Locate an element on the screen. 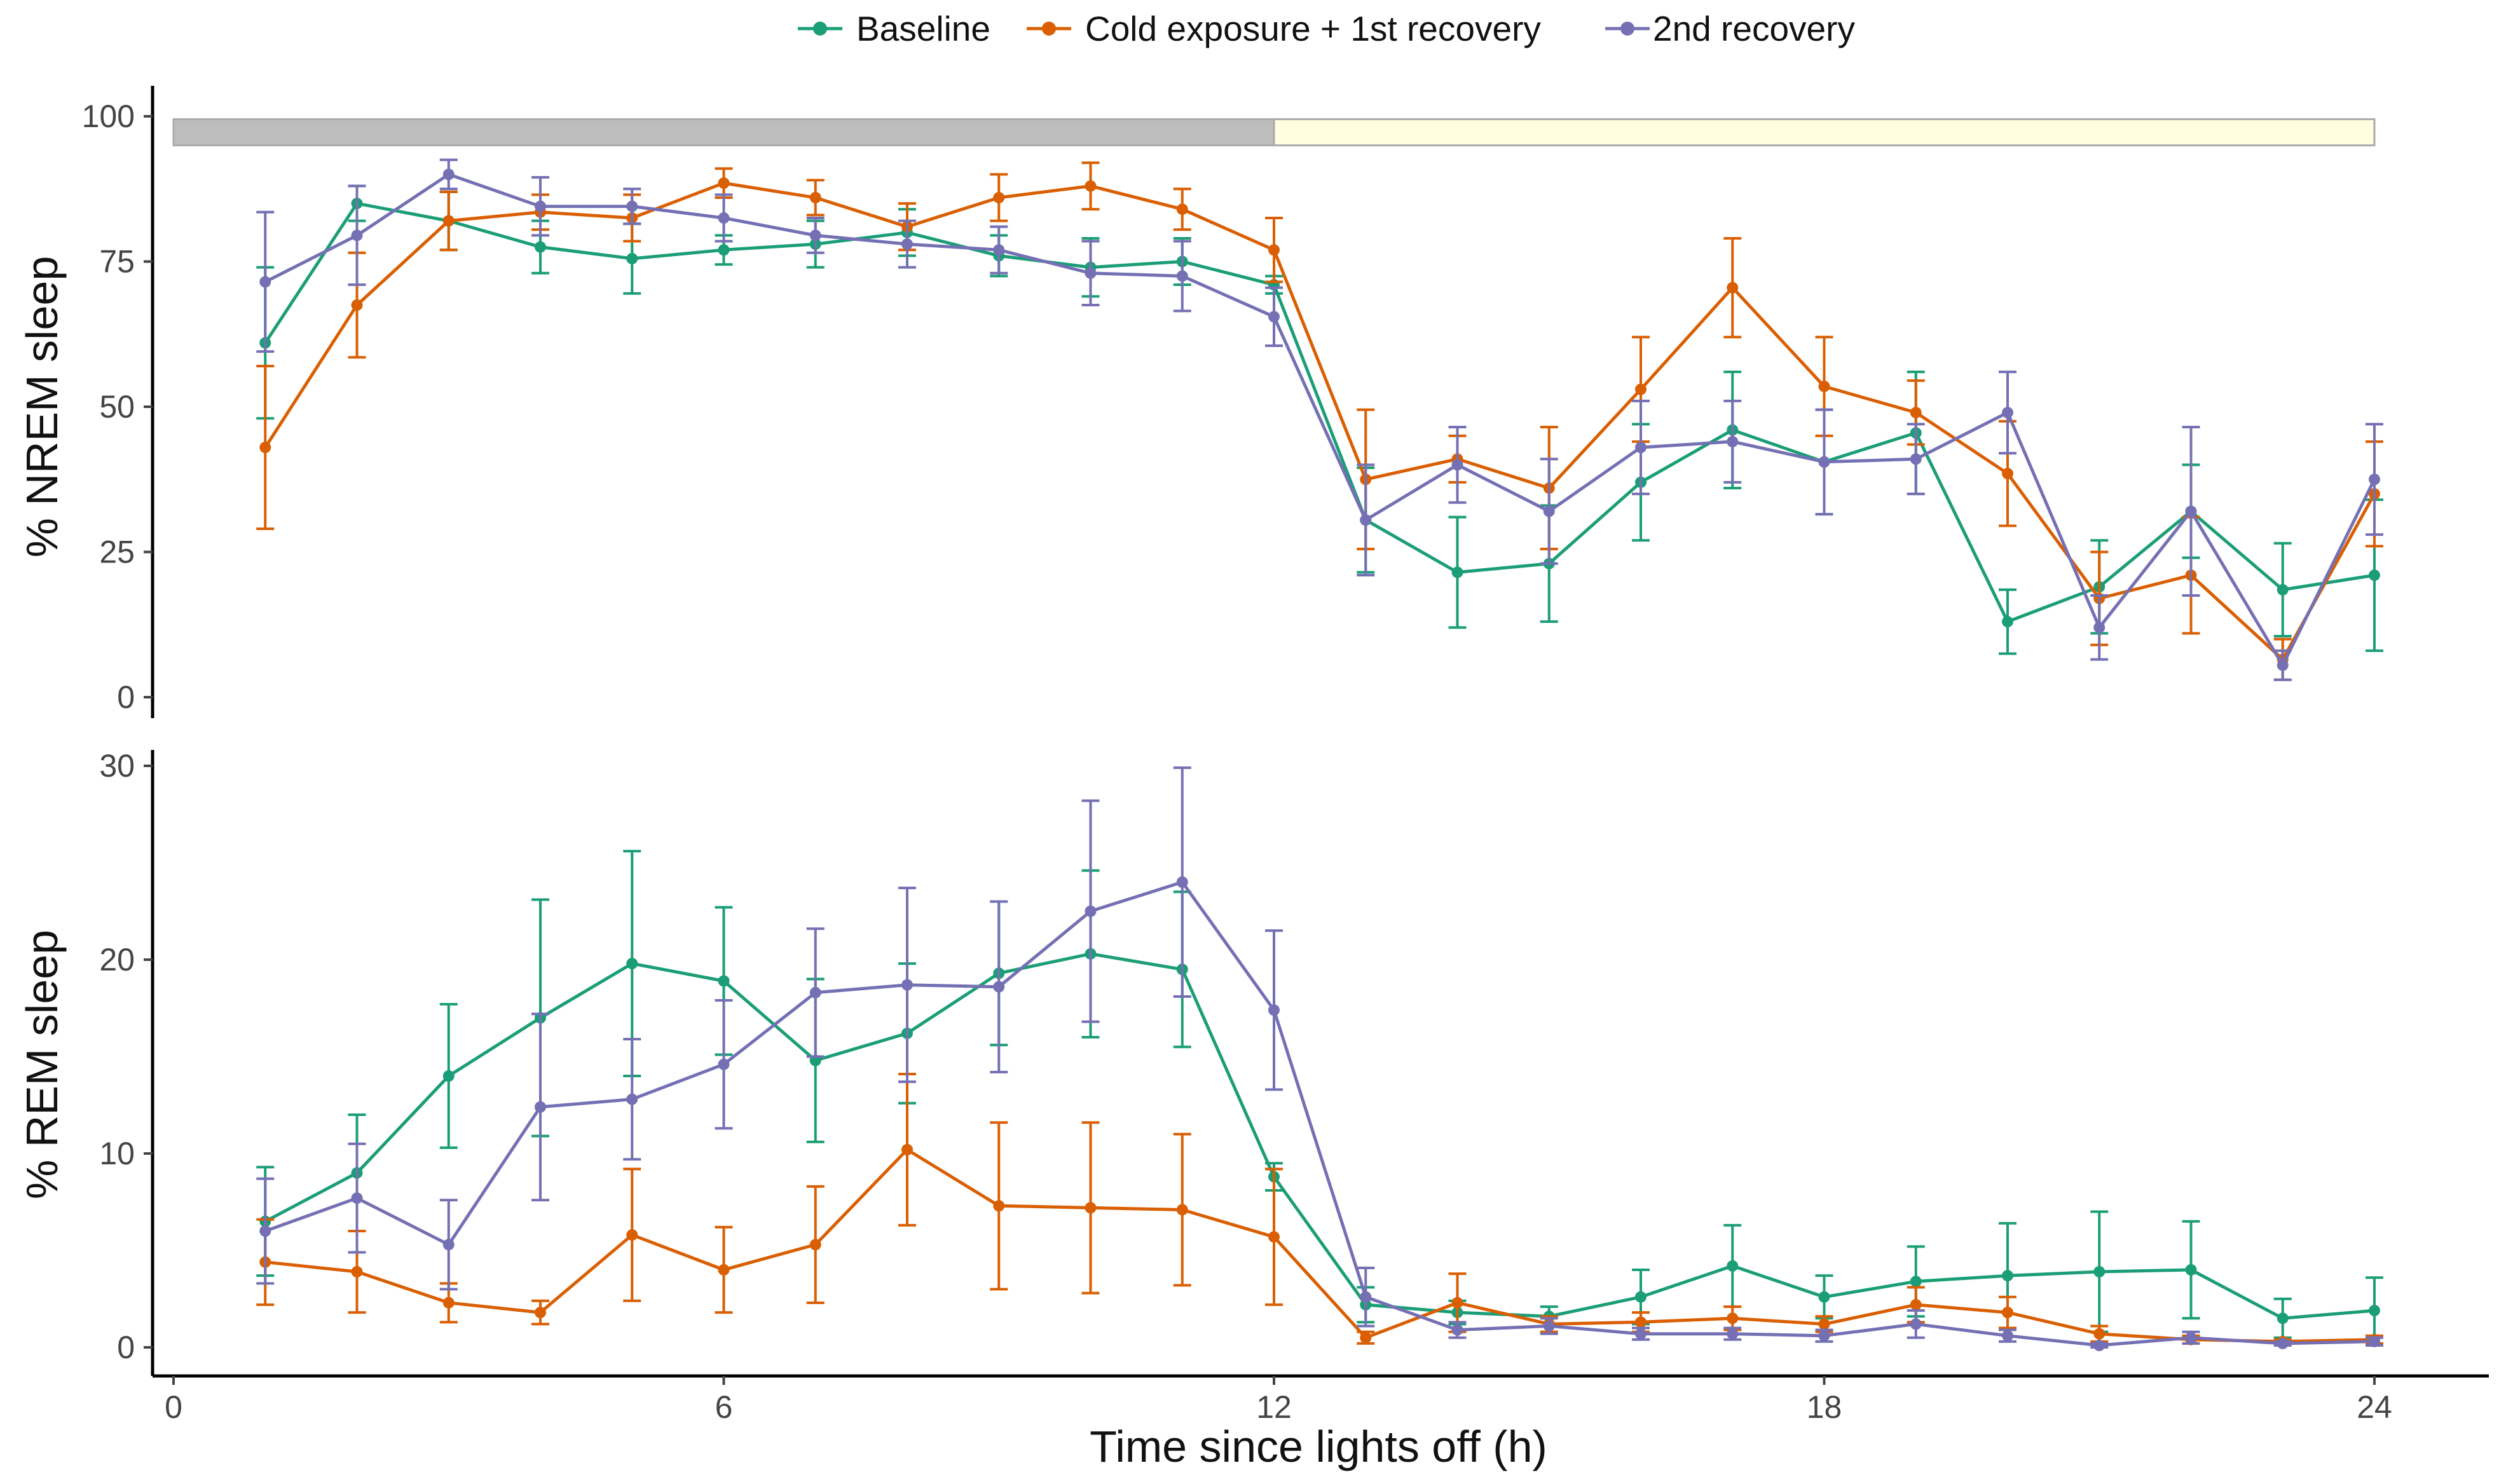 Image resolution: width=2506 pixels, height=1484 pixels. y-axis-title-nrem: % NREM sleep is located at coordinates (42, 407).